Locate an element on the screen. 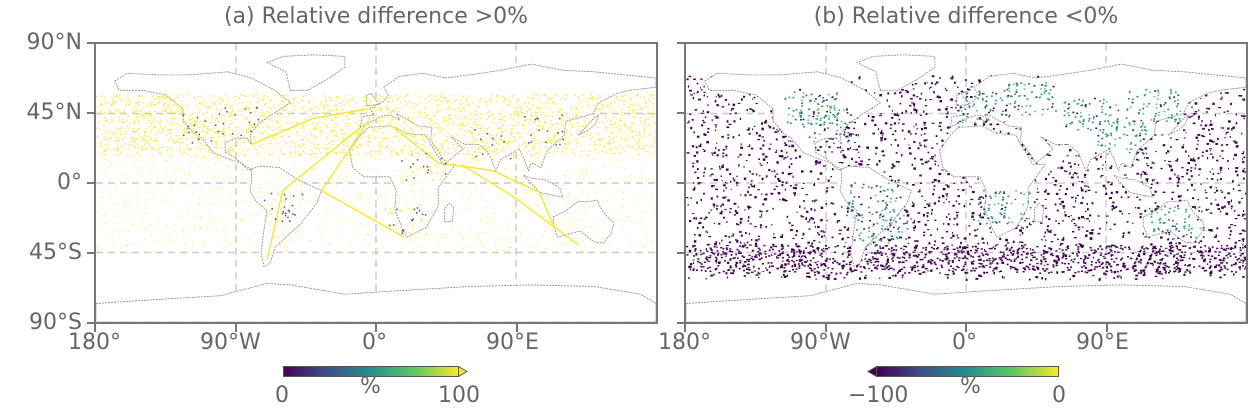 The width and height of the screenshot is (1260, 420). panel-b-title: (b) Relative difference <0% is located at coordinates (966, 16).